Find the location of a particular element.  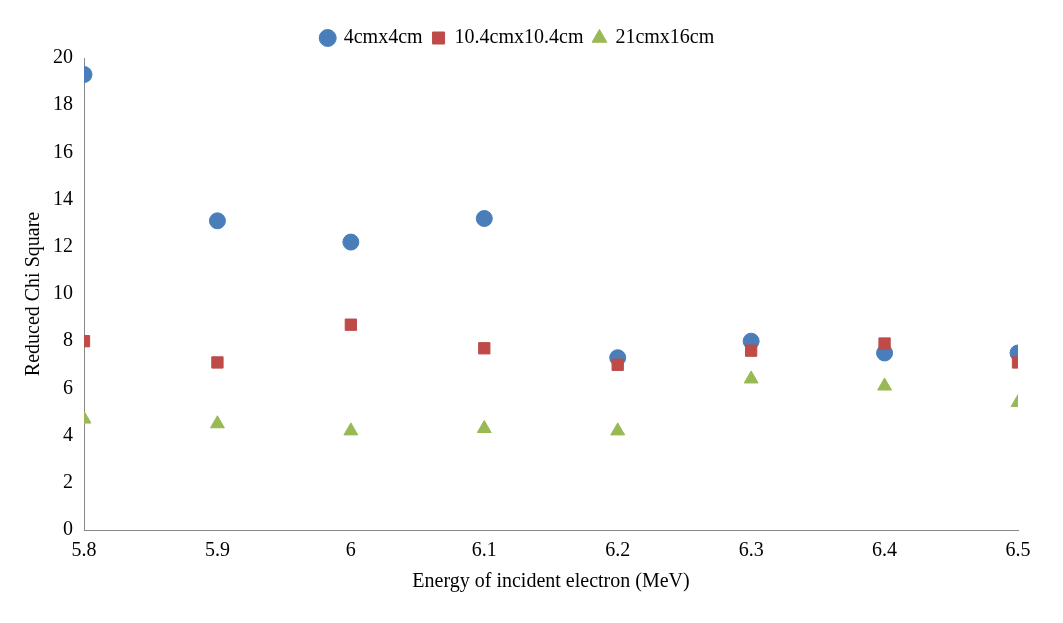

x-tick-label: 5.9 is located at coordinates (217, 549).